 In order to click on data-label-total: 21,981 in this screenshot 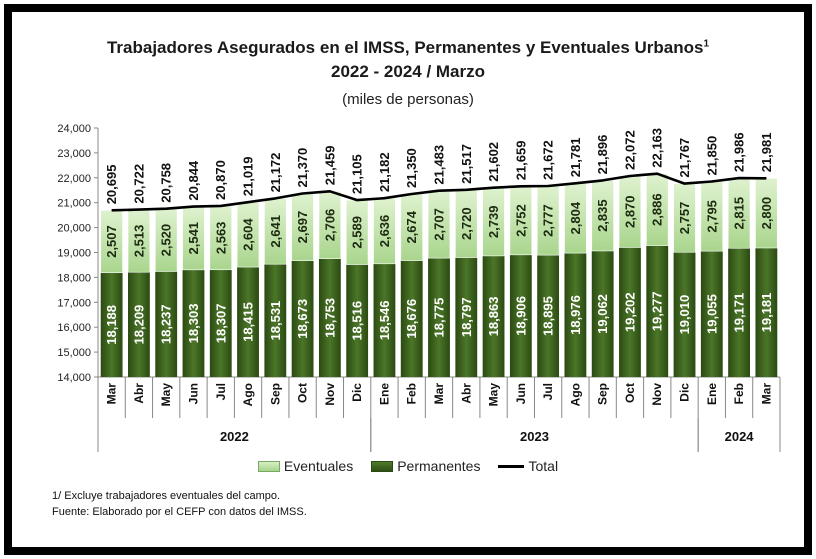, I will do `click(766, 153)`.